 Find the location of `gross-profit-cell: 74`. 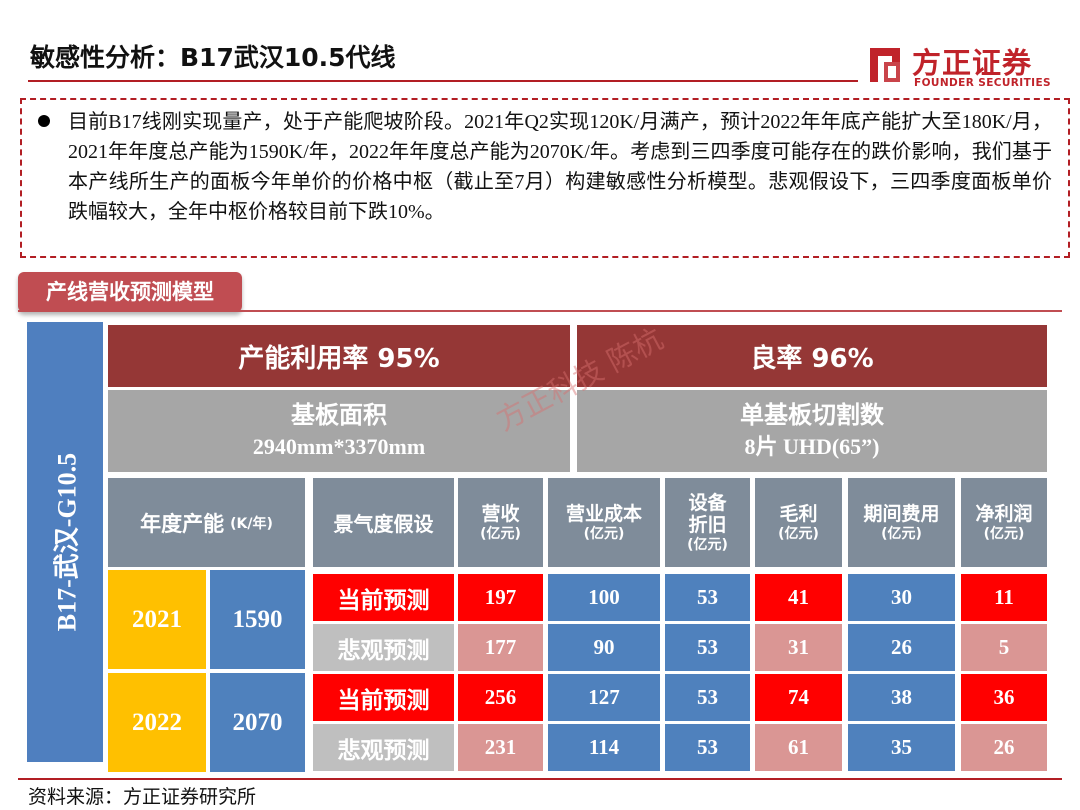

gross-profit-cell: 74 is located at coordinates (798, 697).